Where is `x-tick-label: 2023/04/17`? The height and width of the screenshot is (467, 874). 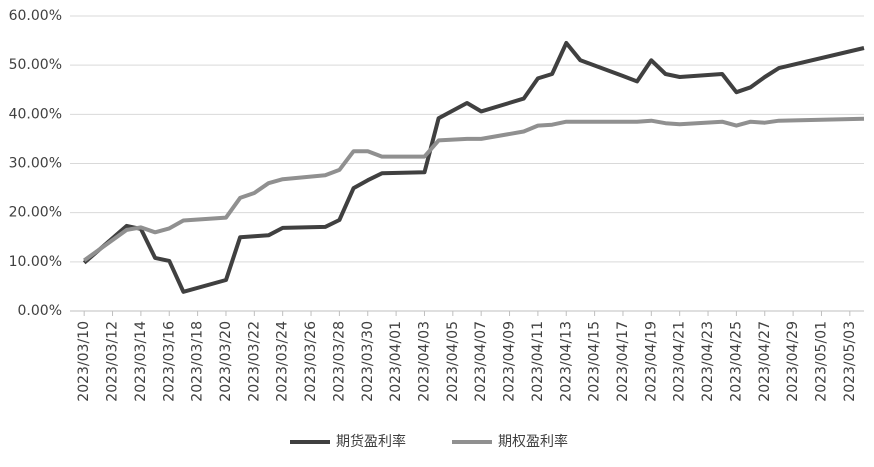 x-tick-label: 2023/04/17 is located at coordinates (623, 361).